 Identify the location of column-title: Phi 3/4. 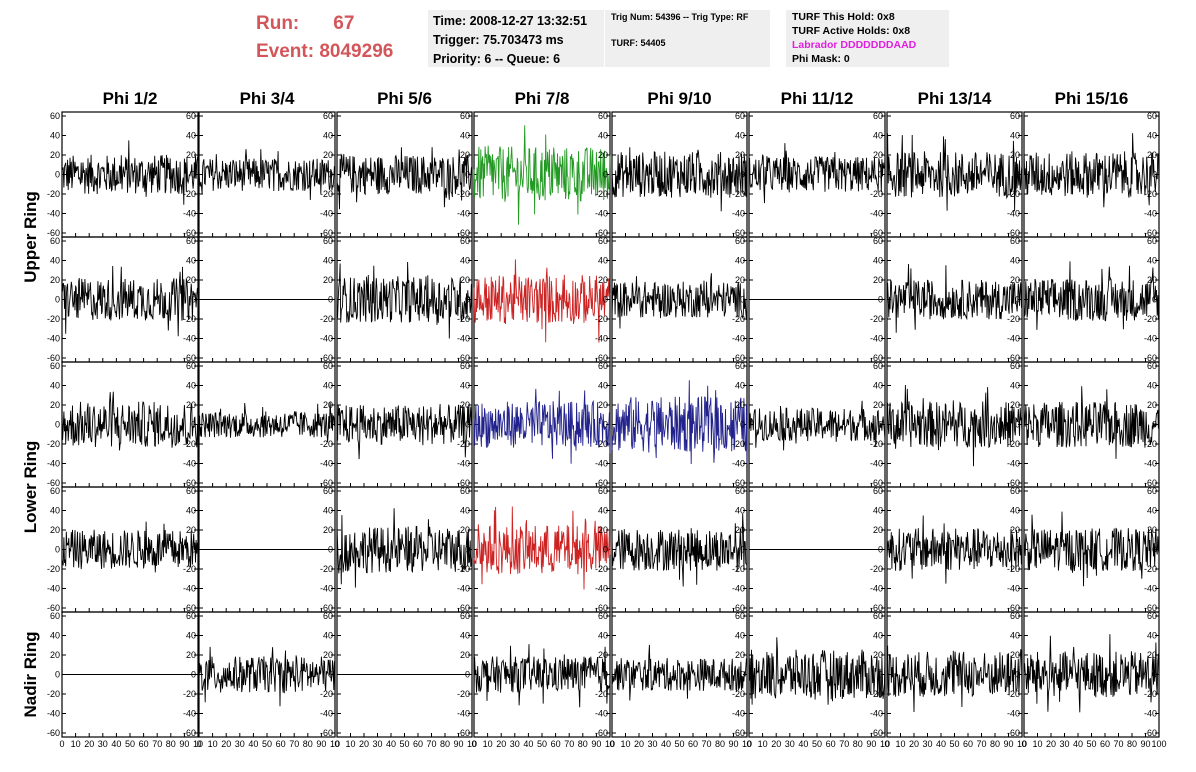
(267, 98).